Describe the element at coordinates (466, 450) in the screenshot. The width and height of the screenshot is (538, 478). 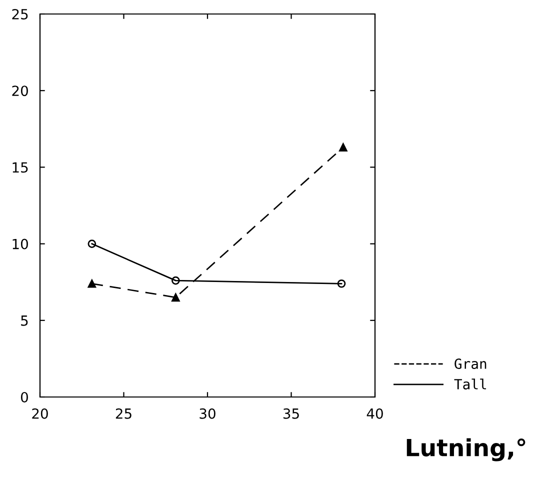
I see `x-axis-title: Lutning,°` at that location.